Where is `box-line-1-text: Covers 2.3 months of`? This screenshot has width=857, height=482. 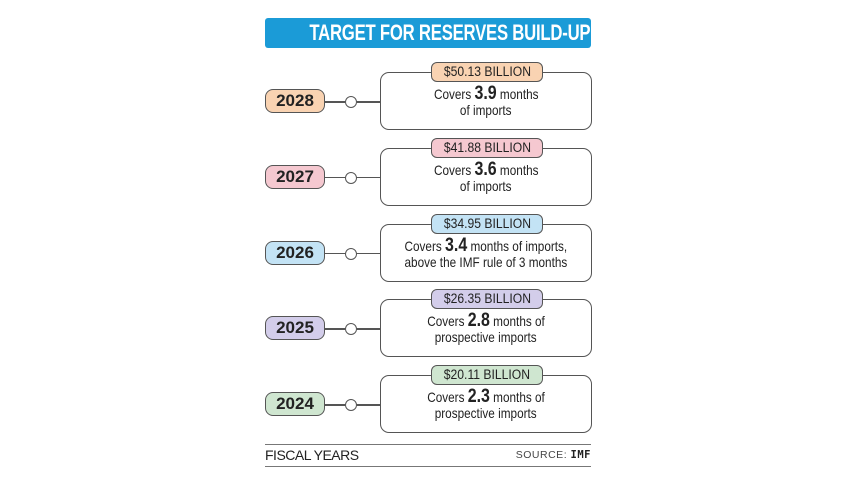 box-line-1-text: Covers 2.3 months of is located at coordinates (486, 397).